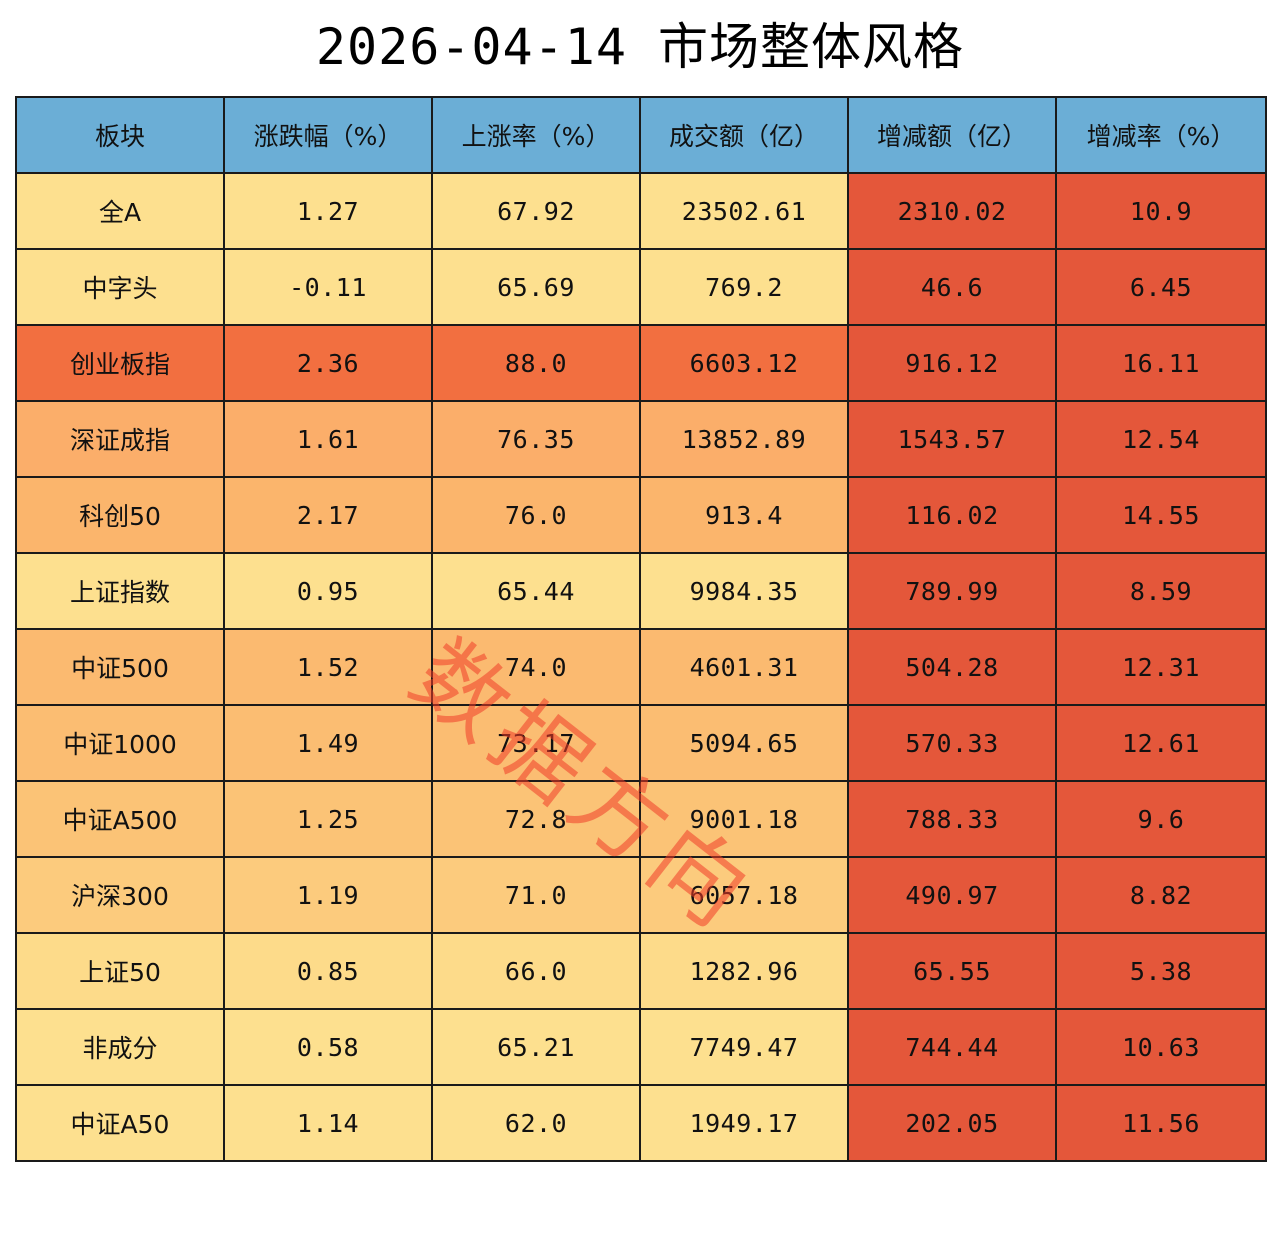  I want to click on turnover-cell: 23502.61, so click(744, 211).